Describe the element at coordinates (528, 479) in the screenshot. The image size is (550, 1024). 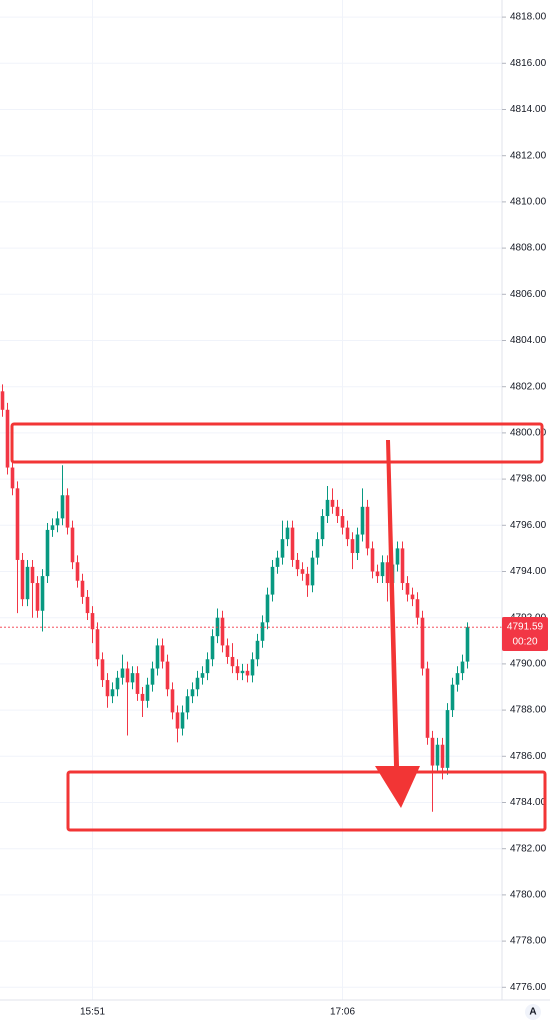
I see `y-tick-label: 4798.00` at that location.